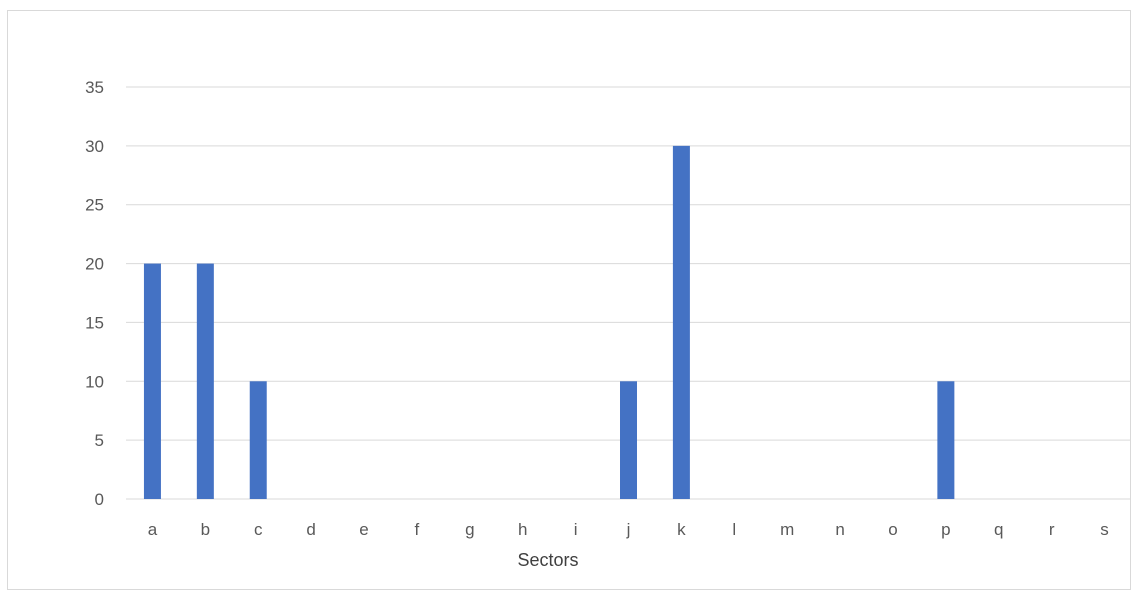  I want to click on x-tick-label-c: c, so click(258, 529).